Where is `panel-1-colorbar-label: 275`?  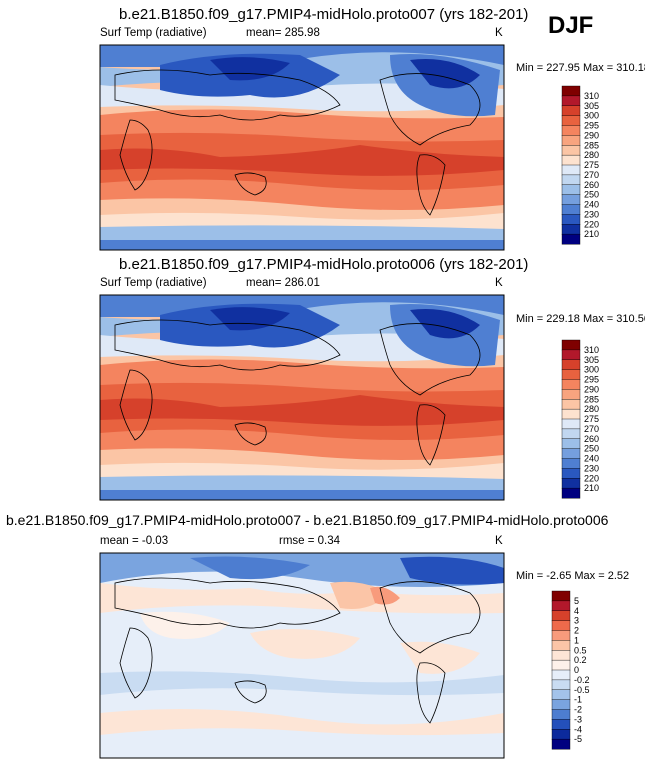
panel-1-colorbar-label: 275 is located at coordinates (591, 165).